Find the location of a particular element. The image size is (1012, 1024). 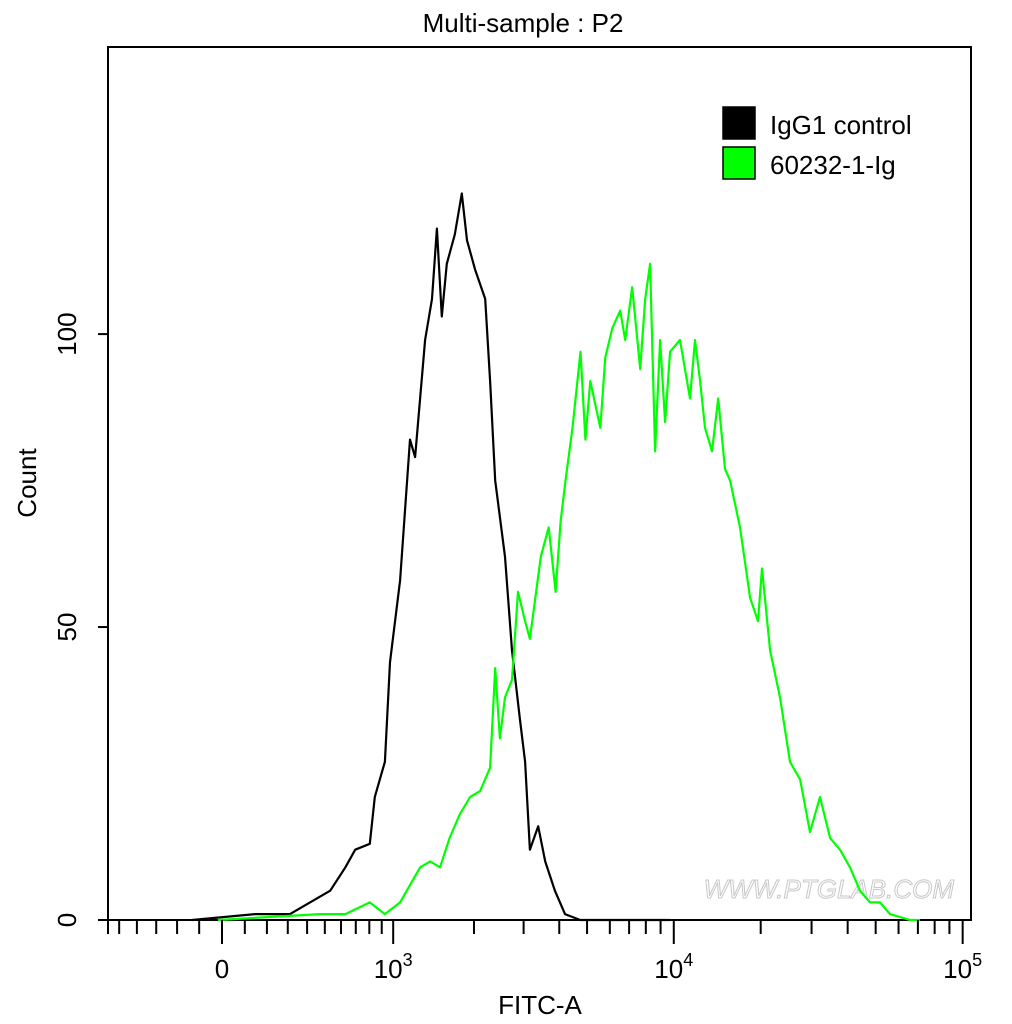

chart-title: Multi-sample : P2 is located at coordinates (523, 23).